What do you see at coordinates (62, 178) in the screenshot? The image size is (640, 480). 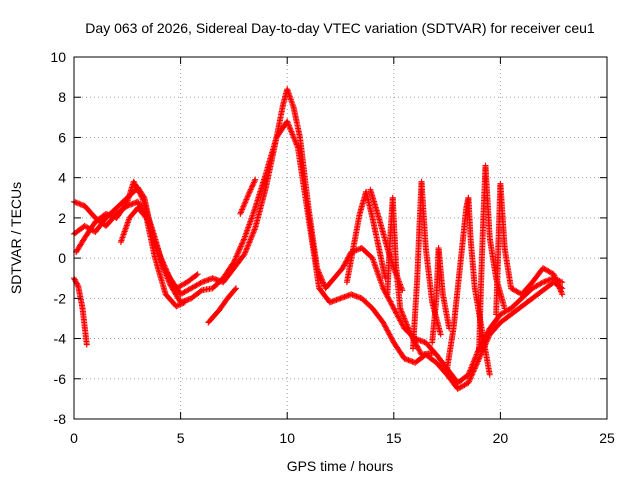 I see `y-tick-label: 4` at bounding box center [62, 178].